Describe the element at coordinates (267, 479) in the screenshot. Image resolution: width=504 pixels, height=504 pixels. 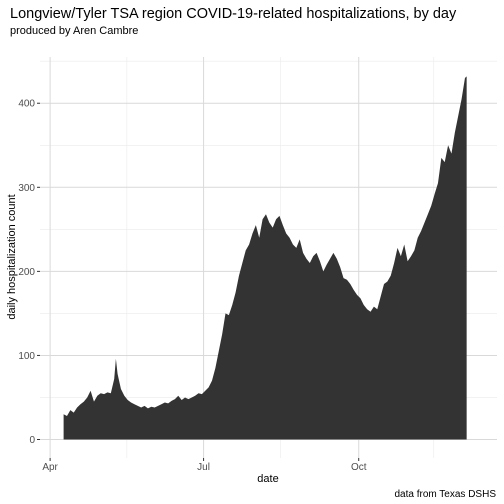
I see `x-axis-label: date` at that location.